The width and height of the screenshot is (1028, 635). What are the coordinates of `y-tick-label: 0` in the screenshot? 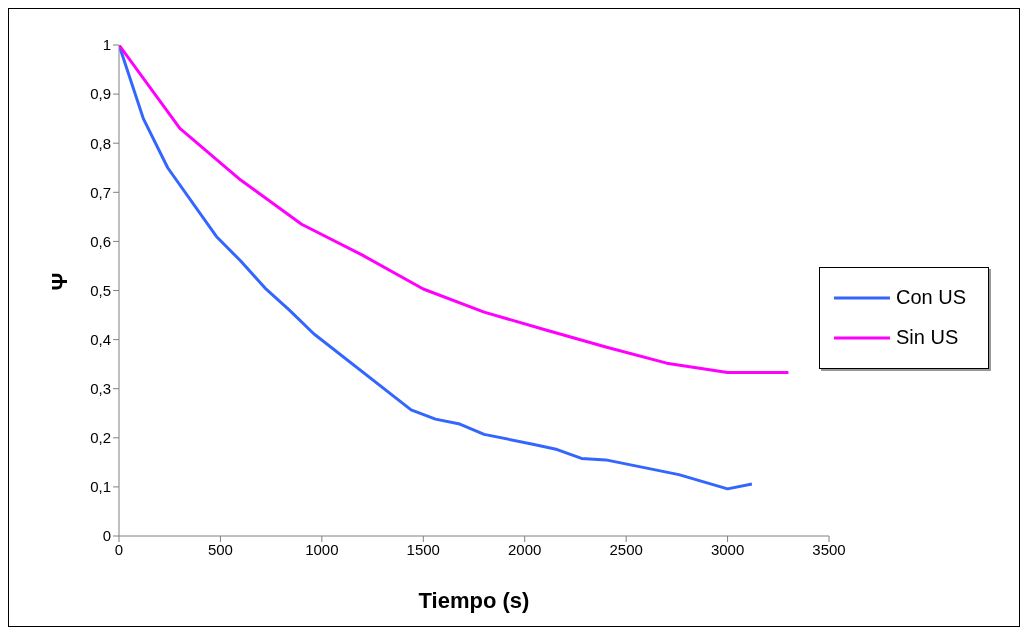 It's located at (106, 536).